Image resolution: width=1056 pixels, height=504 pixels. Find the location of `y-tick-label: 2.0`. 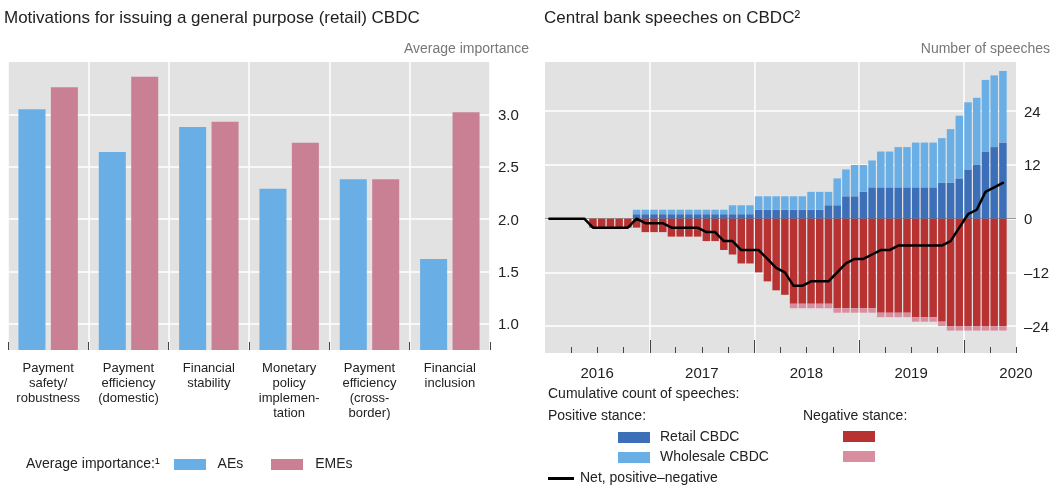

y-tick-label: 2.0 is located at coordinates (508, 219).